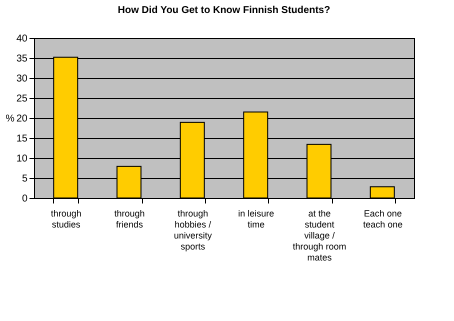 The image size is (454, 321). Describe the element at coordinates (22, 99) in the screenshot. I see `y-tick-label: 25` at that location.